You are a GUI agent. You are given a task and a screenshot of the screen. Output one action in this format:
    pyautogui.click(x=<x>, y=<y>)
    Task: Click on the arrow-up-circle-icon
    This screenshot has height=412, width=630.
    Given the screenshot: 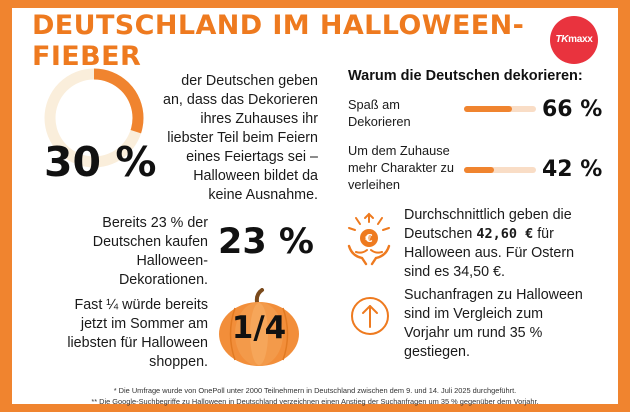 What is the action you would take?
    pyautogui.click(x=370, y=316)
    